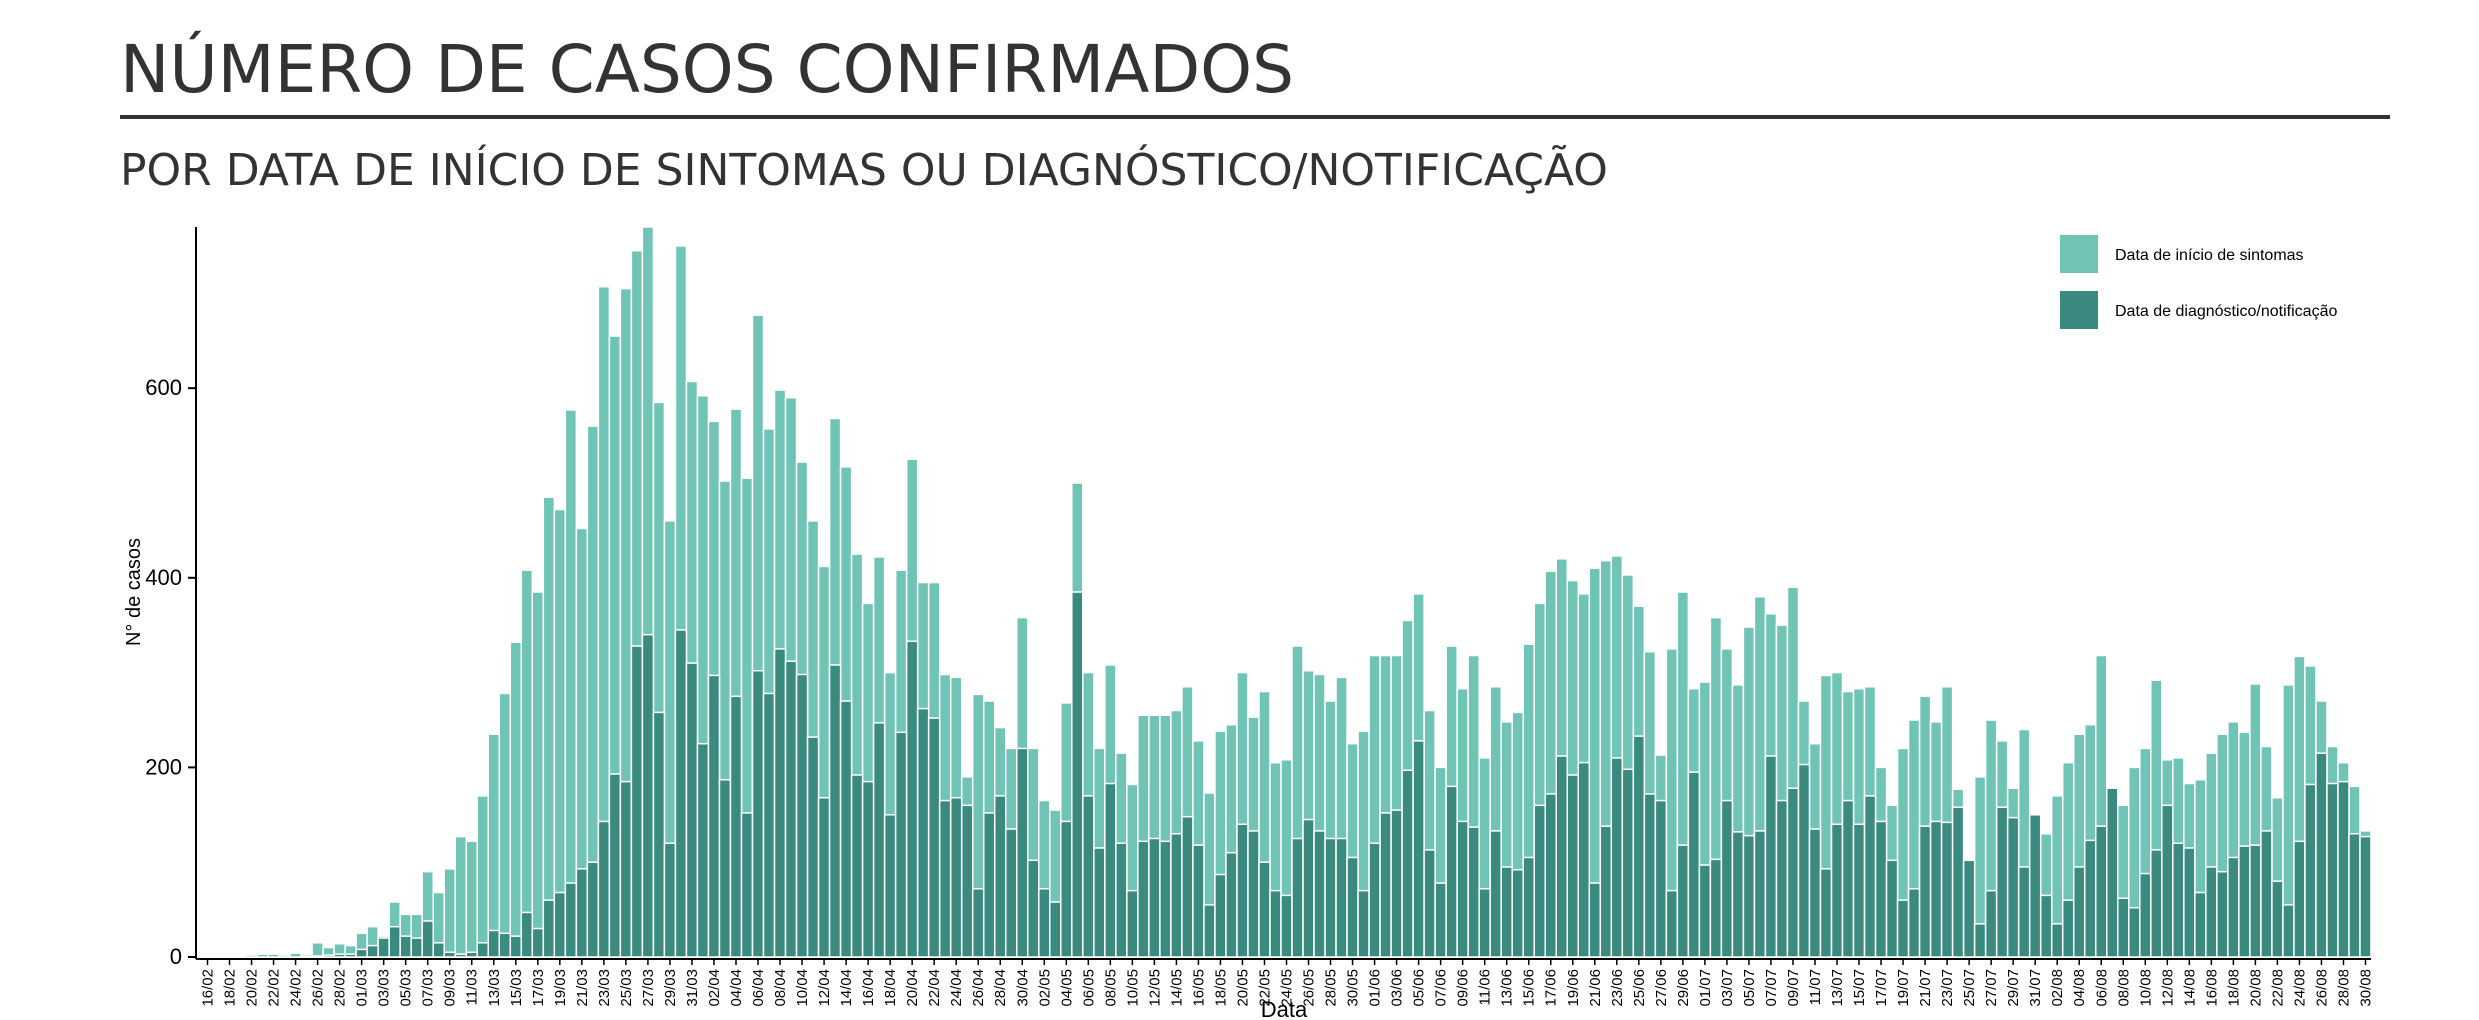  What do you see at coordinates (714, 988) in the screenshot?
I see `x-tick-label: 02/04` at bounding box center [714, 988].